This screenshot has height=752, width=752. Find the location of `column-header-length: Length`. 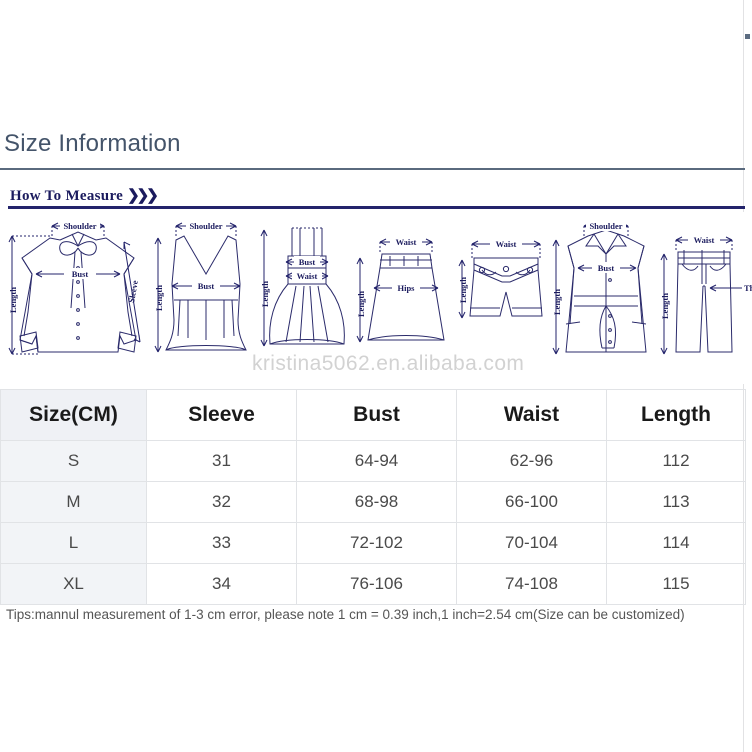

column-header-length: Length is located at coordinates (676, 415).